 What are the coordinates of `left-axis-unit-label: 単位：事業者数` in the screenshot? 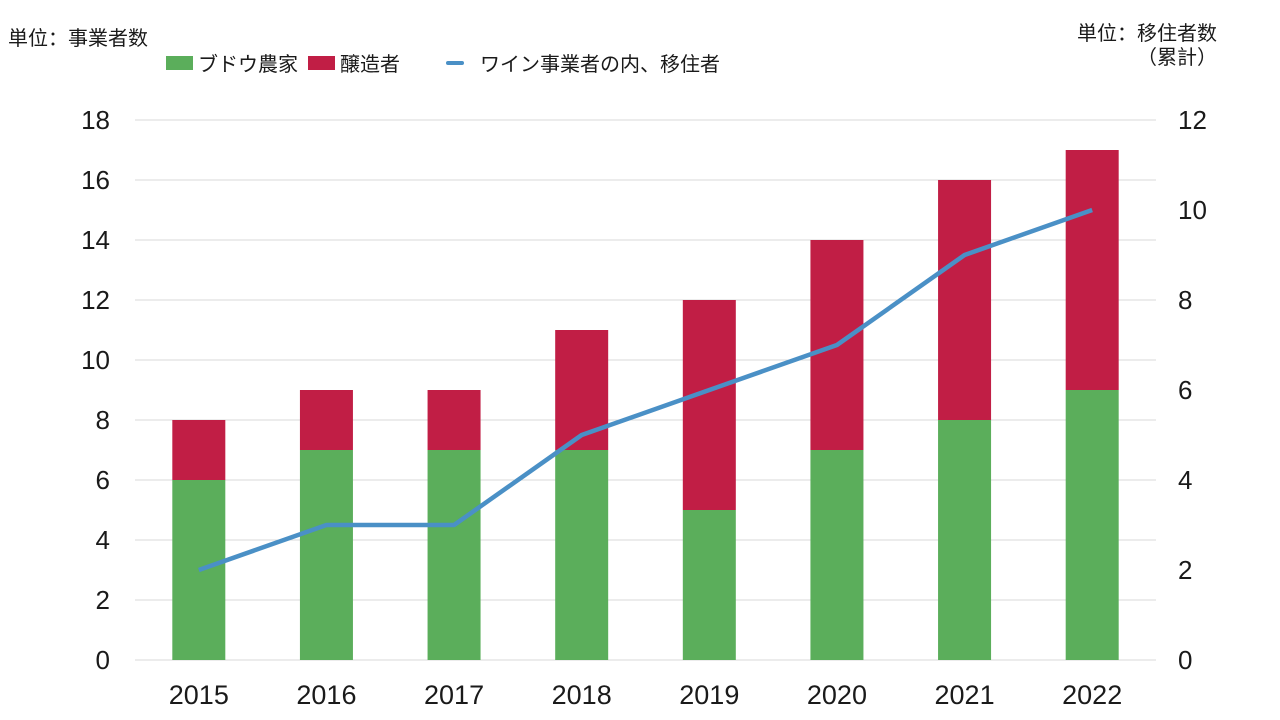 It's located at (78, 39).